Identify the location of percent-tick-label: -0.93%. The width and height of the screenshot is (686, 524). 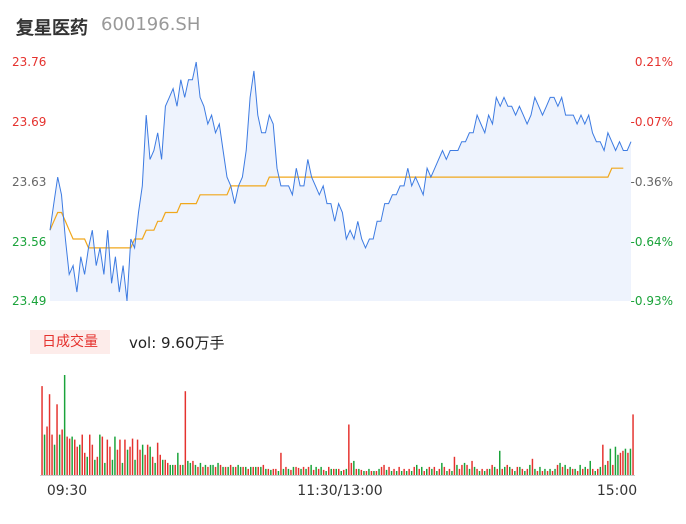
(652, 301).